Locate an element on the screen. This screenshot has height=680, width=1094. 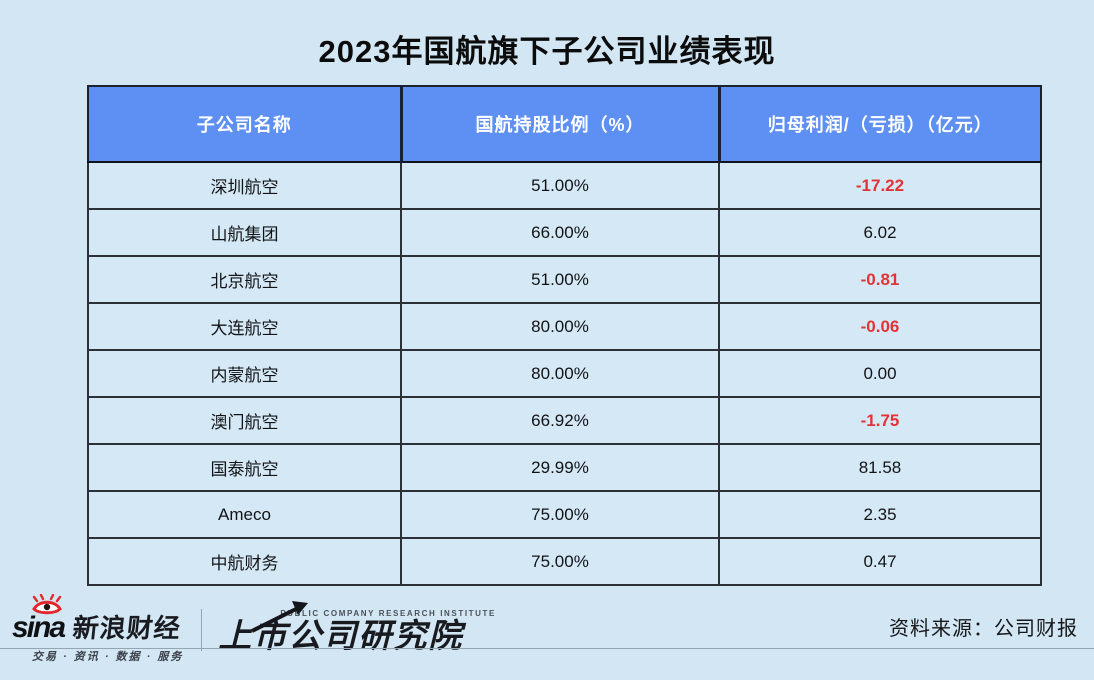
table-row: Ameco 75.00% 2.35 is located at coordinates (564, 514).